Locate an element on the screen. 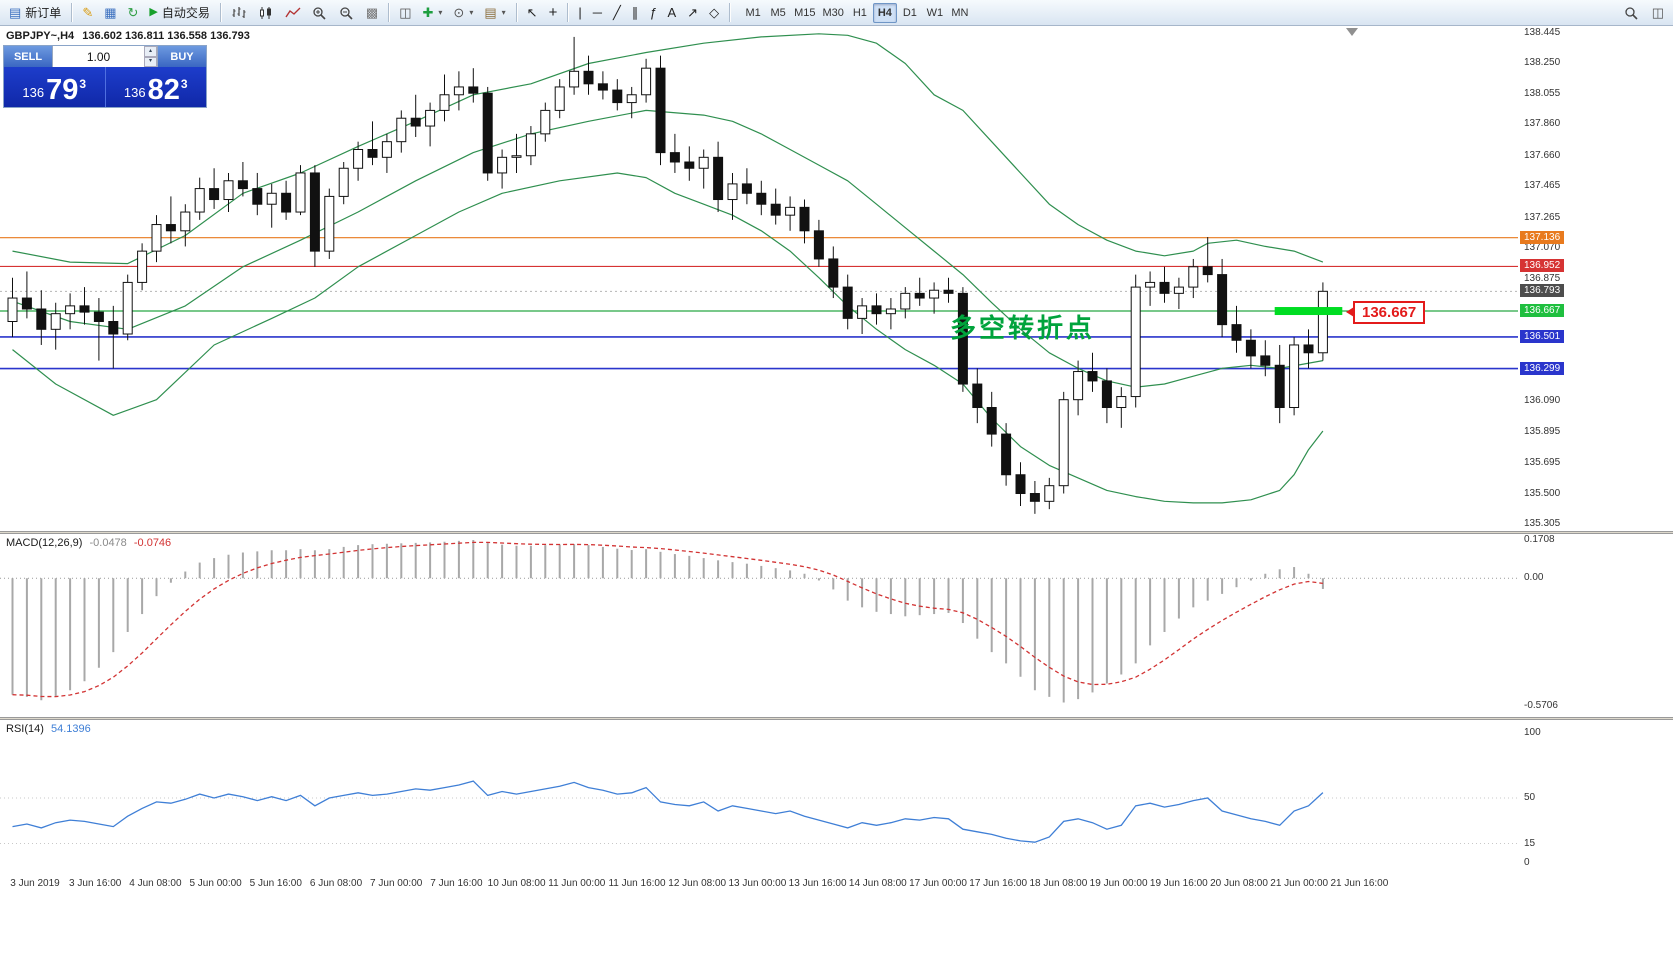 The image size is (1673, 953). axis-tick: 0 is located at coordinates (1527, 862).